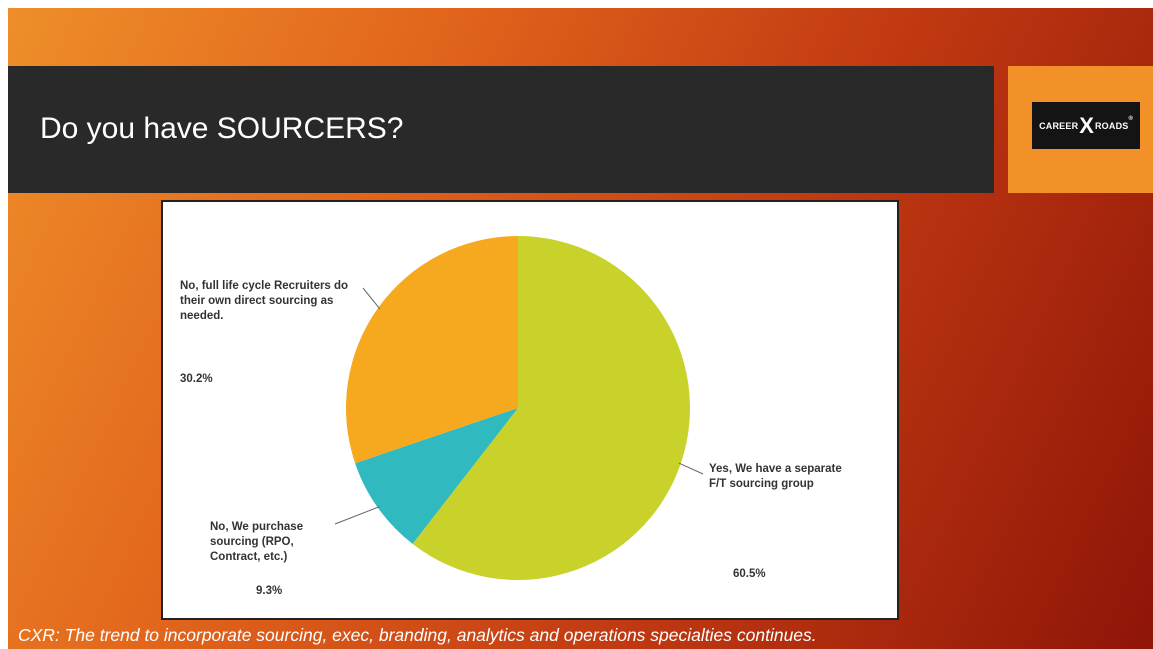 The width and height of the screenshot is (1153, 649). Describe the element at coordinates (371, 298) in the screenshot. I see `leader-line-full-cycle` at that location.